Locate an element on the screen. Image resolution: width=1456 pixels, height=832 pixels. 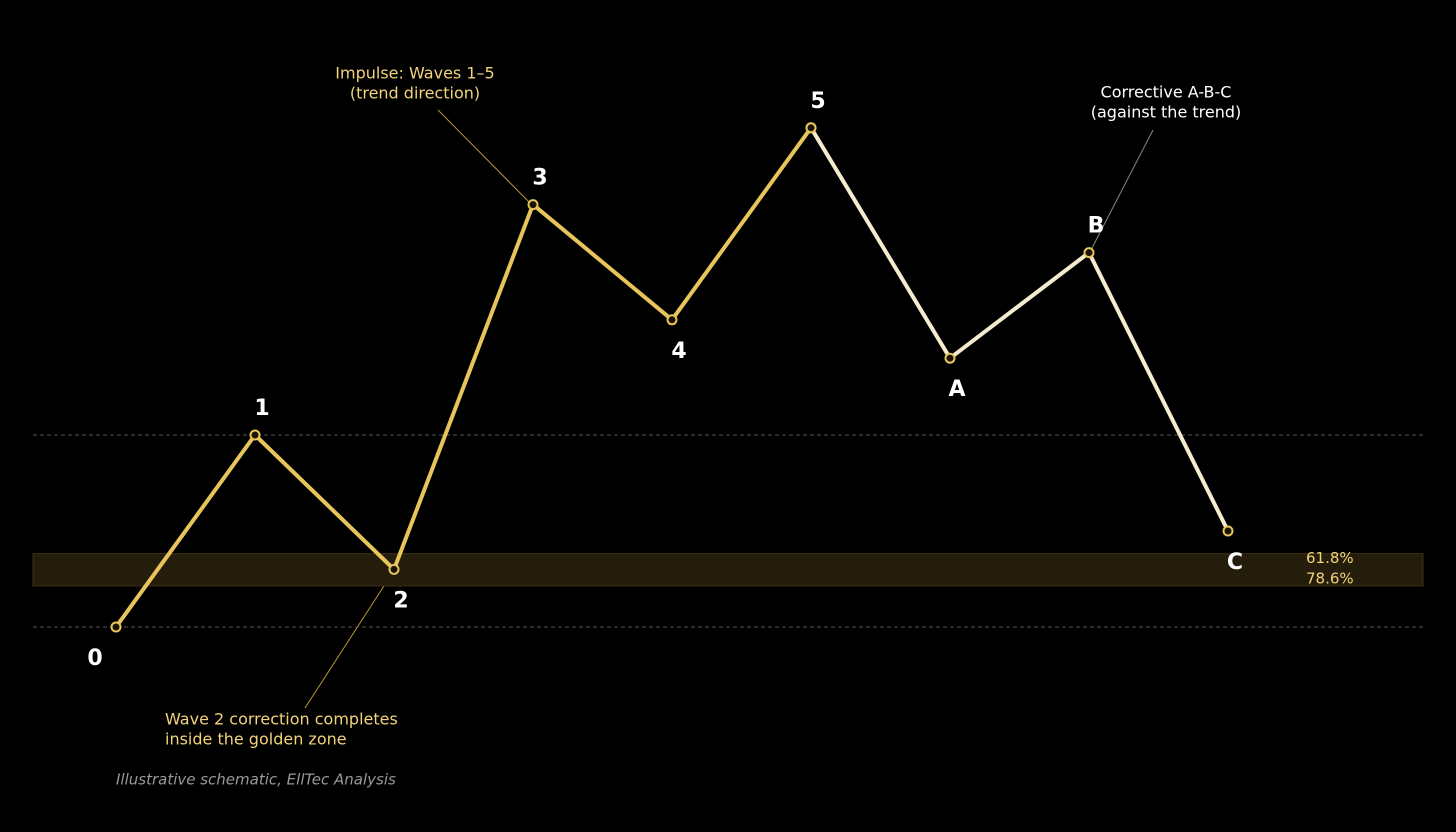
wave-line is located at coordinates (1019, 329).